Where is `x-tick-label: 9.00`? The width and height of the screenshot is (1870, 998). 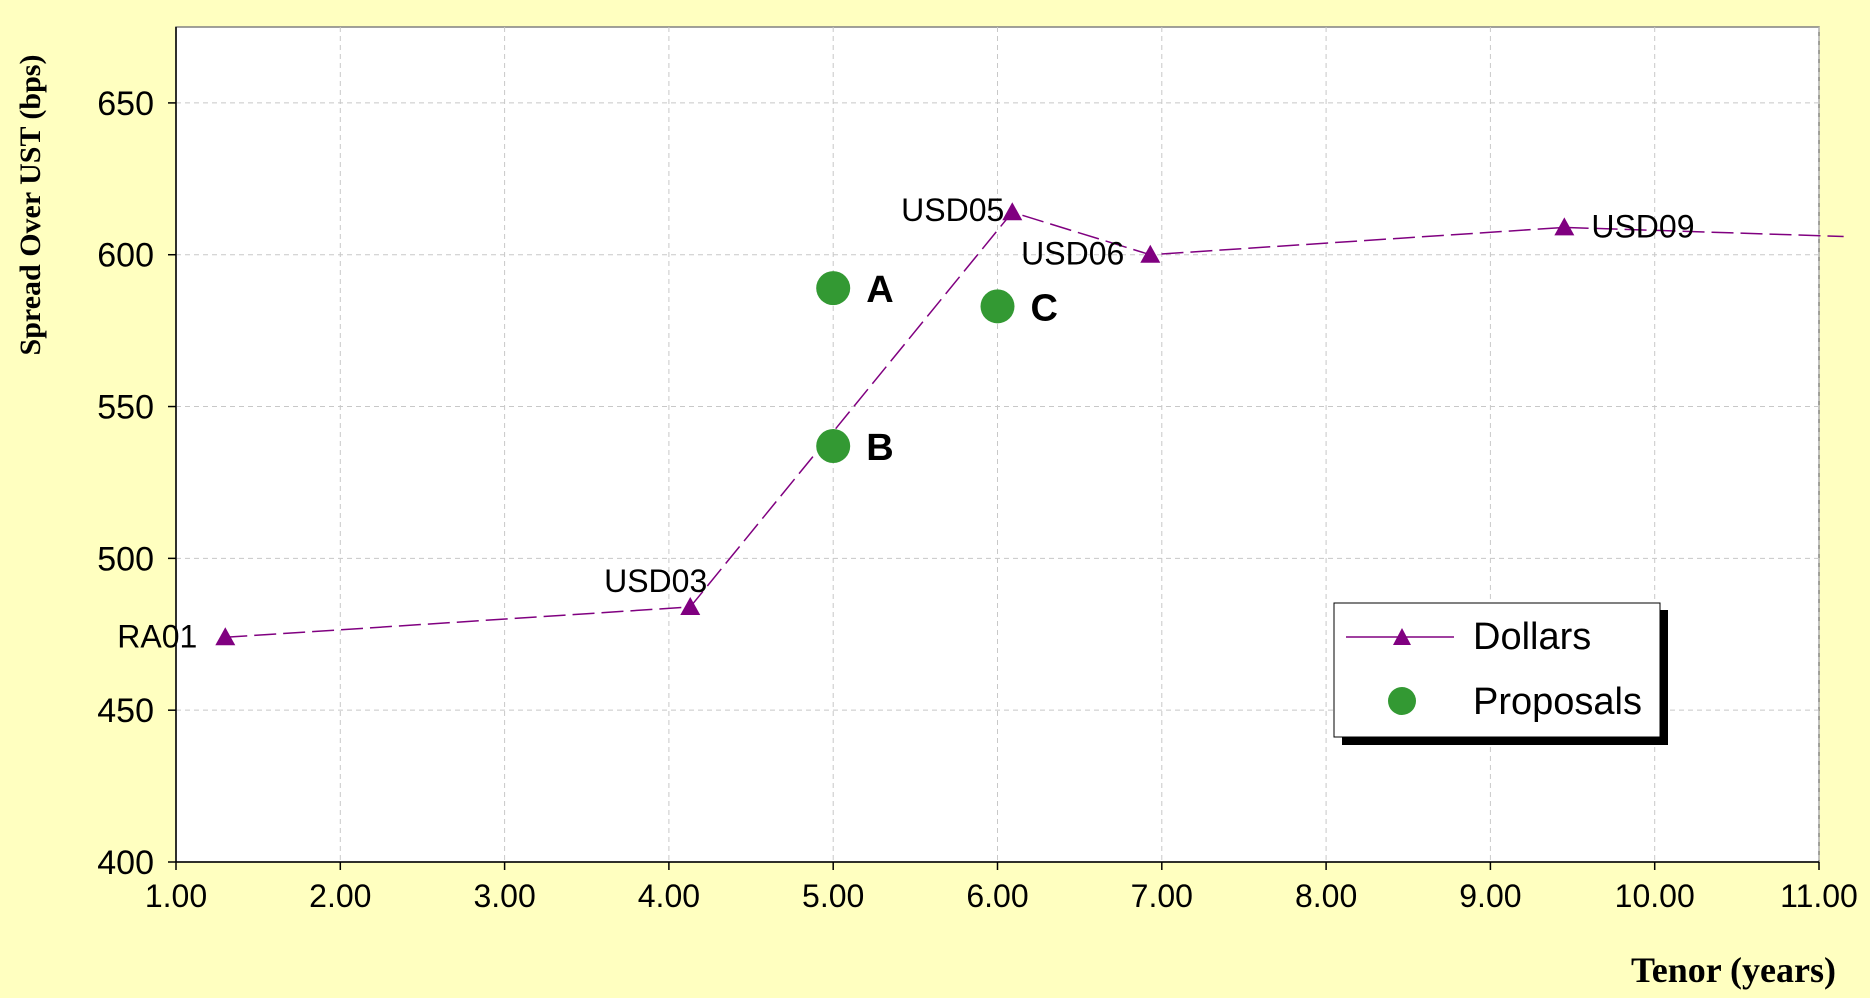
x-tick-label: 9.00 is located at coordinates (1490, 896).